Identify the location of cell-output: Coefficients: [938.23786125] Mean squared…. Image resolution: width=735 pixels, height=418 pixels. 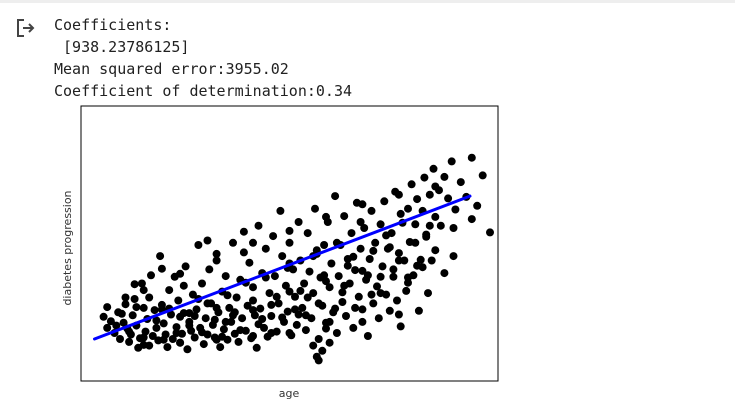
(203, 58).